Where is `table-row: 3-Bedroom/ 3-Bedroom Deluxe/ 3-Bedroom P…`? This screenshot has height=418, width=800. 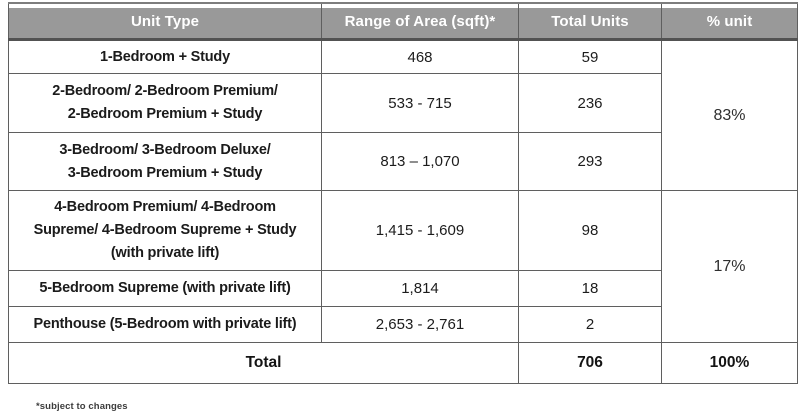 table-row: 3-Bedroom/ 3-Bedroom Deluxe/ 3-Bedroom P… is located at coordinates (403, 161).